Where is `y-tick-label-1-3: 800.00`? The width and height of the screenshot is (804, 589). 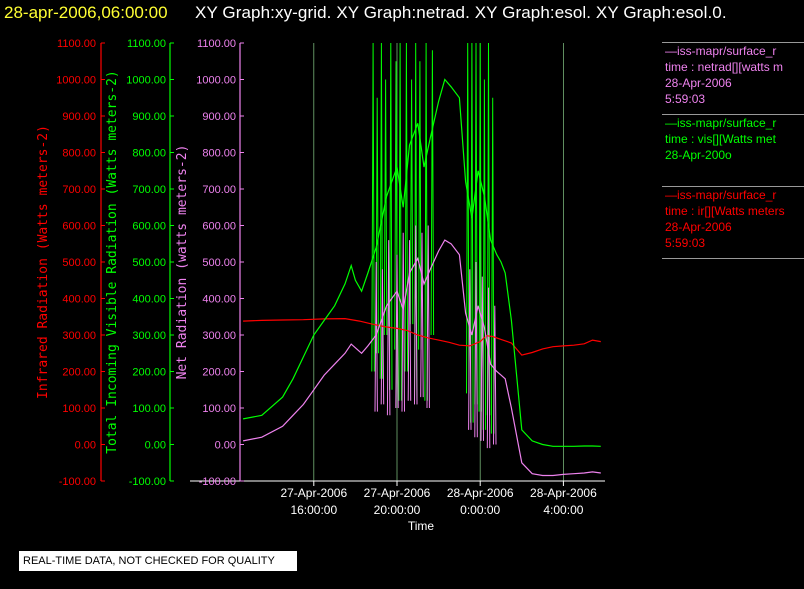 y-tick-label-1-3: 800.00 is located at coordinates (149, 154).